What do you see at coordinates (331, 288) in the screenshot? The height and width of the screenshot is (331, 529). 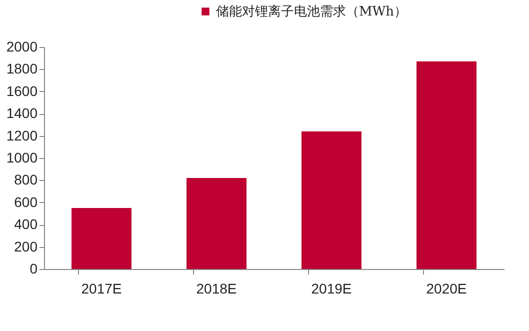 I see `x-tick-label: 2019E` at bounding box center [331, 288].